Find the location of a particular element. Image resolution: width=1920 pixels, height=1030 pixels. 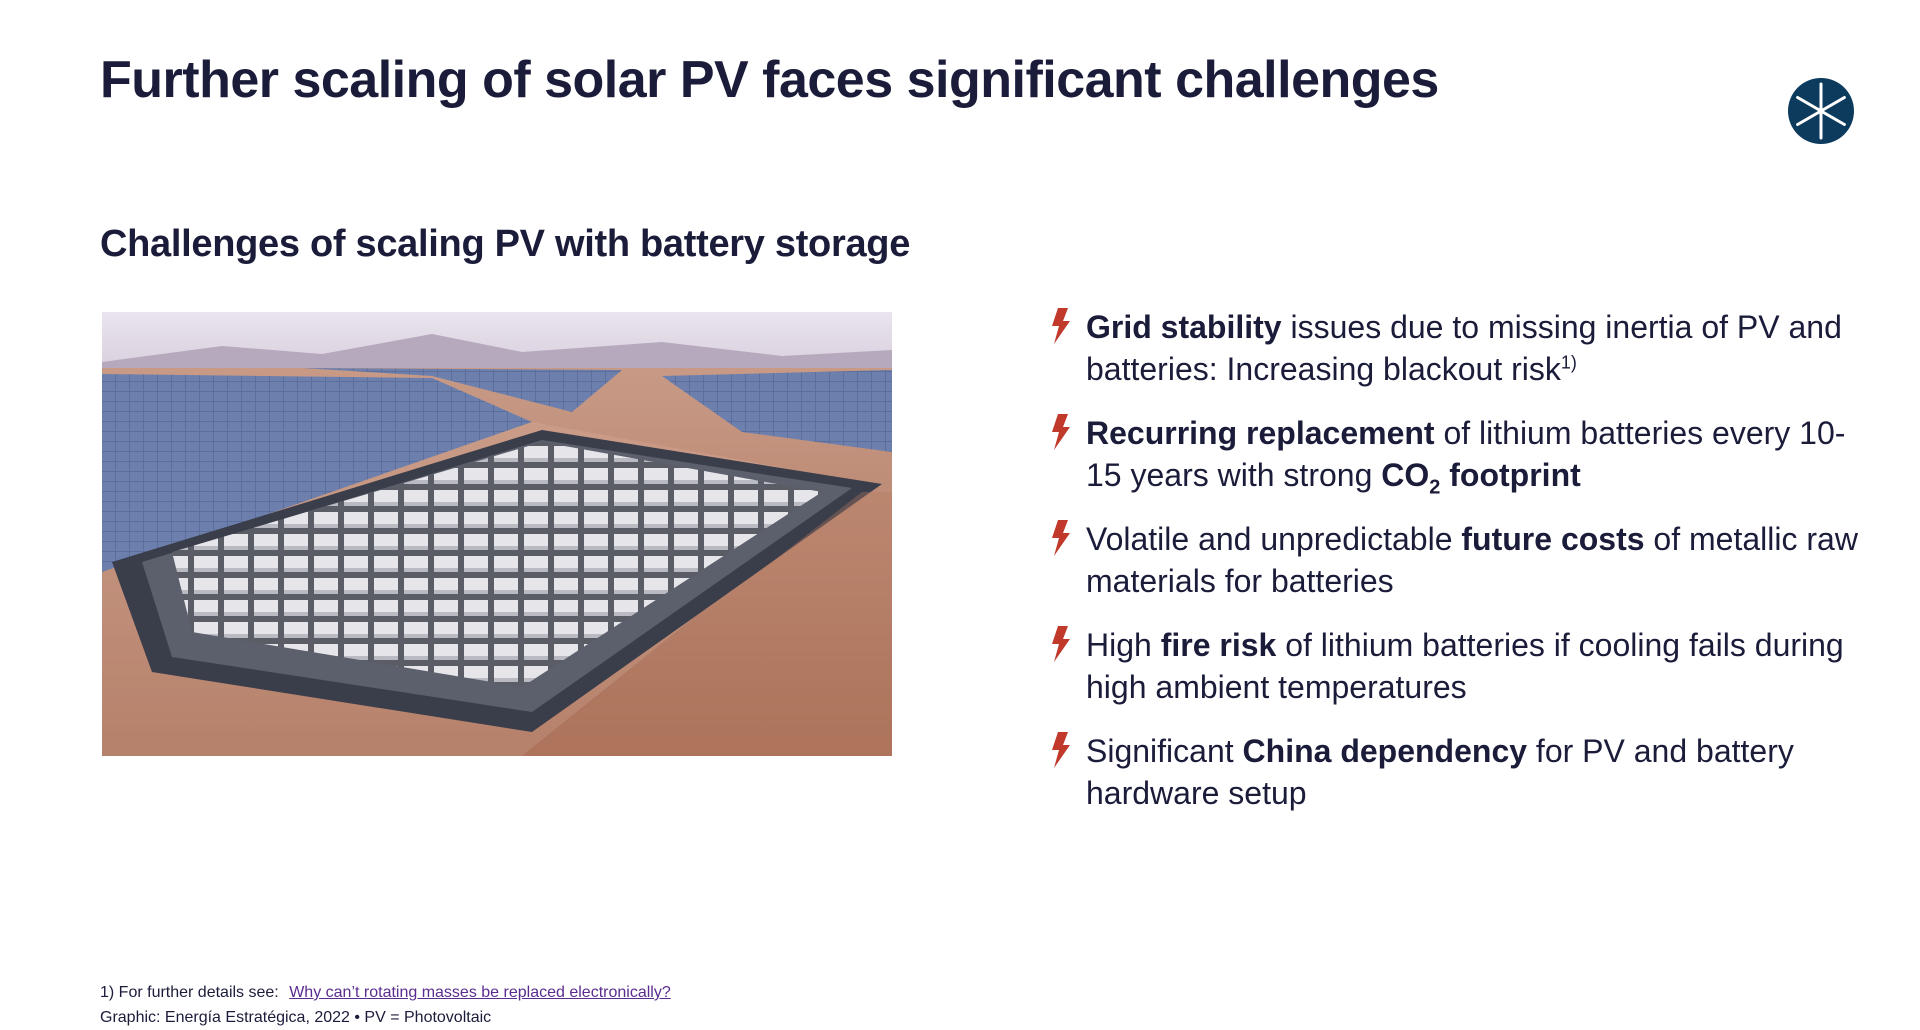

bullet-text: of metallic raw materials for batteries is located at coordinates (1472, 560).